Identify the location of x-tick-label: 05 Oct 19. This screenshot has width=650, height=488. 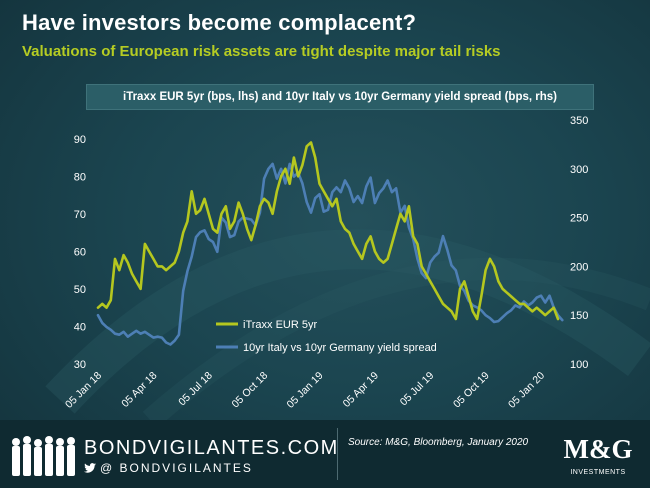
(471, 390).